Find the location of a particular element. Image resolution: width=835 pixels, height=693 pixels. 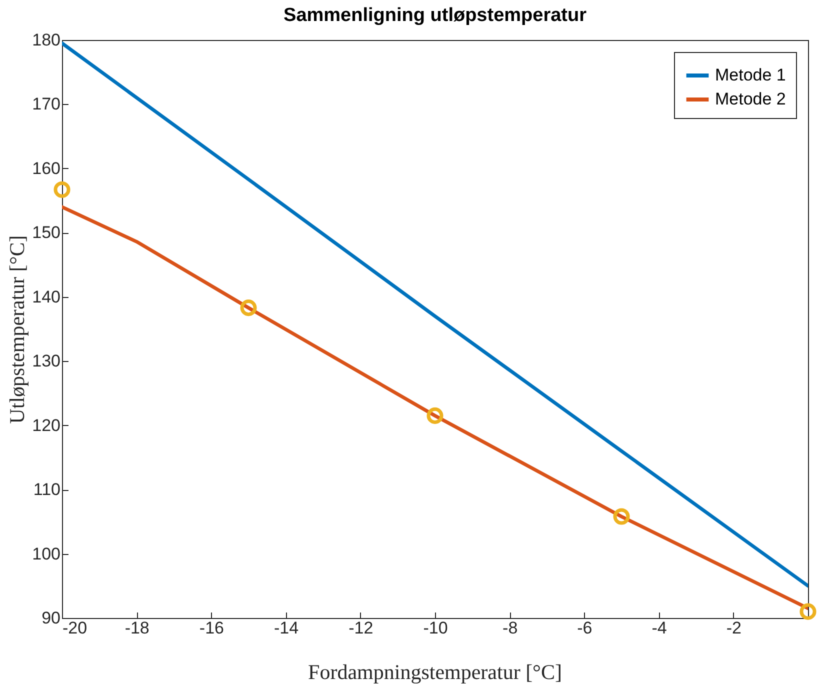

y-tick-label: 130 is located at coordinates (46, 361).